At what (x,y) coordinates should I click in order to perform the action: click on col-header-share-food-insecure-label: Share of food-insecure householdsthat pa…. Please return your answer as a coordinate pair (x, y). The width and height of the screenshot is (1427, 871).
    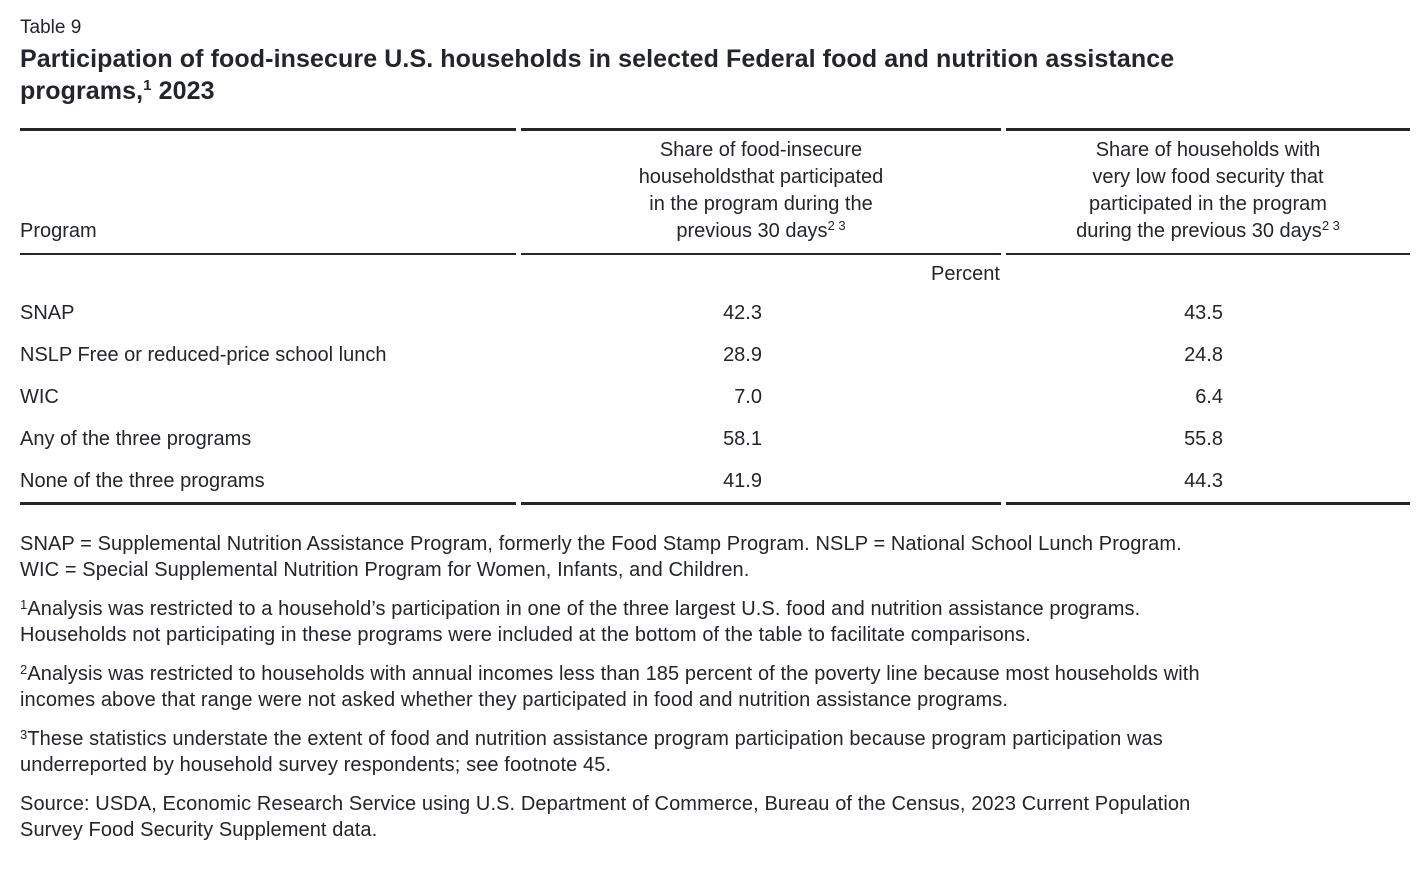
    Looking at the image, I should click on (761, 190).